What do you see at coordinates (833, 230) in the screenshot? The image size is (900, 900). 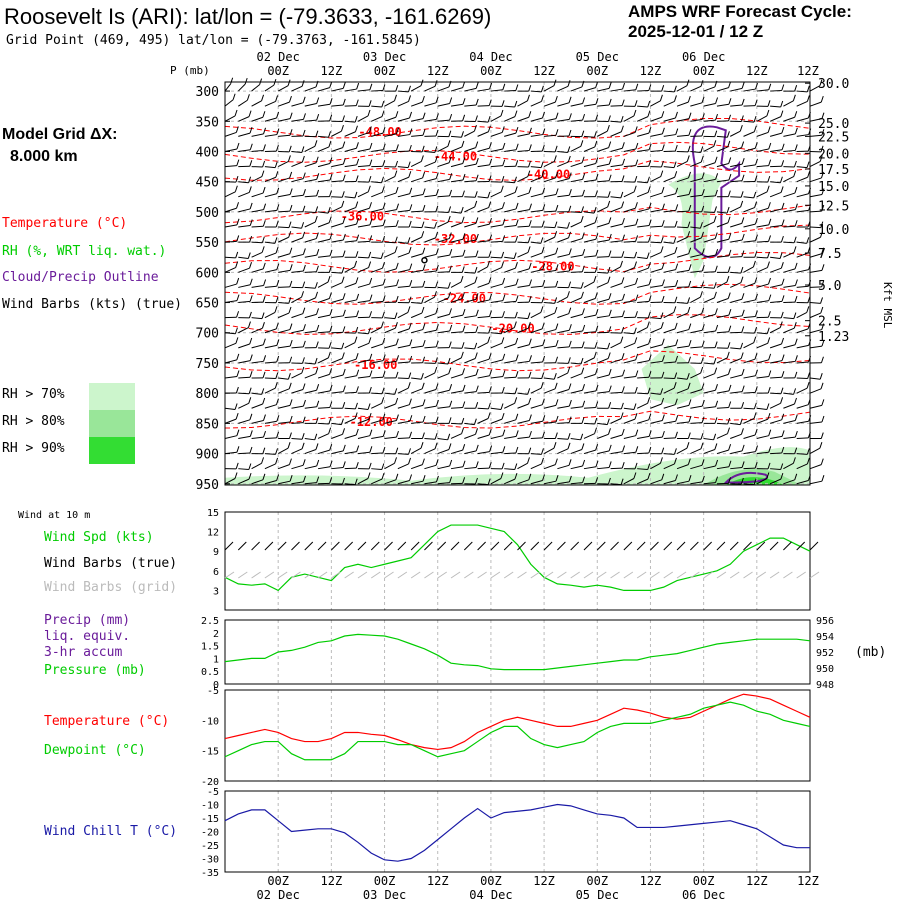 I see `height-tick-label: 10.0` at bounding box center [833, 230].